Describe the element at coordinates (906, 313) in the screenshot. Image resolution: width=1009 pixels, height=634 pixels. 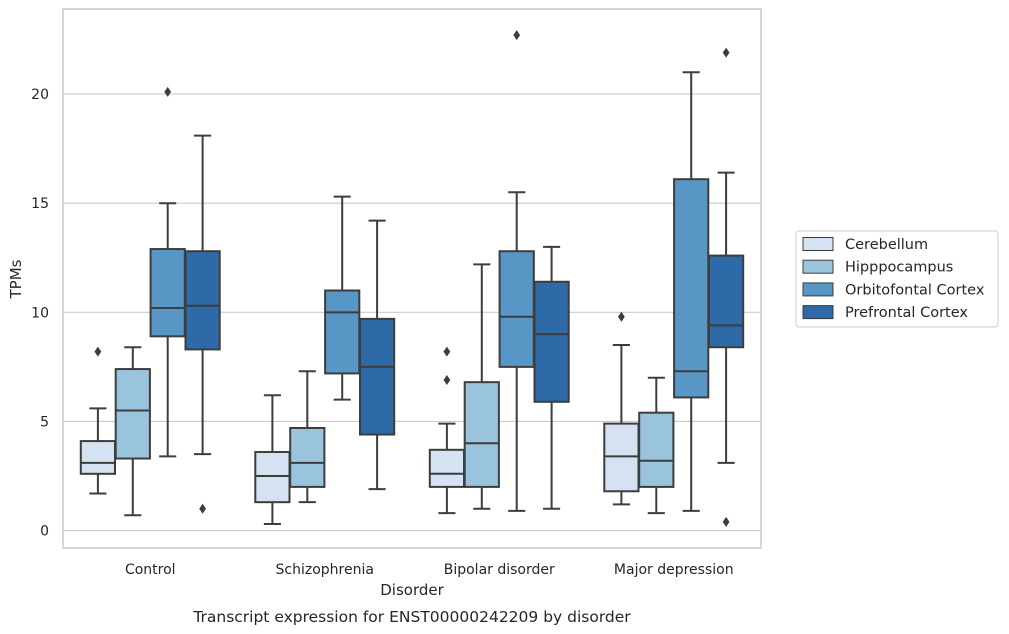
I see `legend-entry-label: Prefrontal Cortex` at that location.